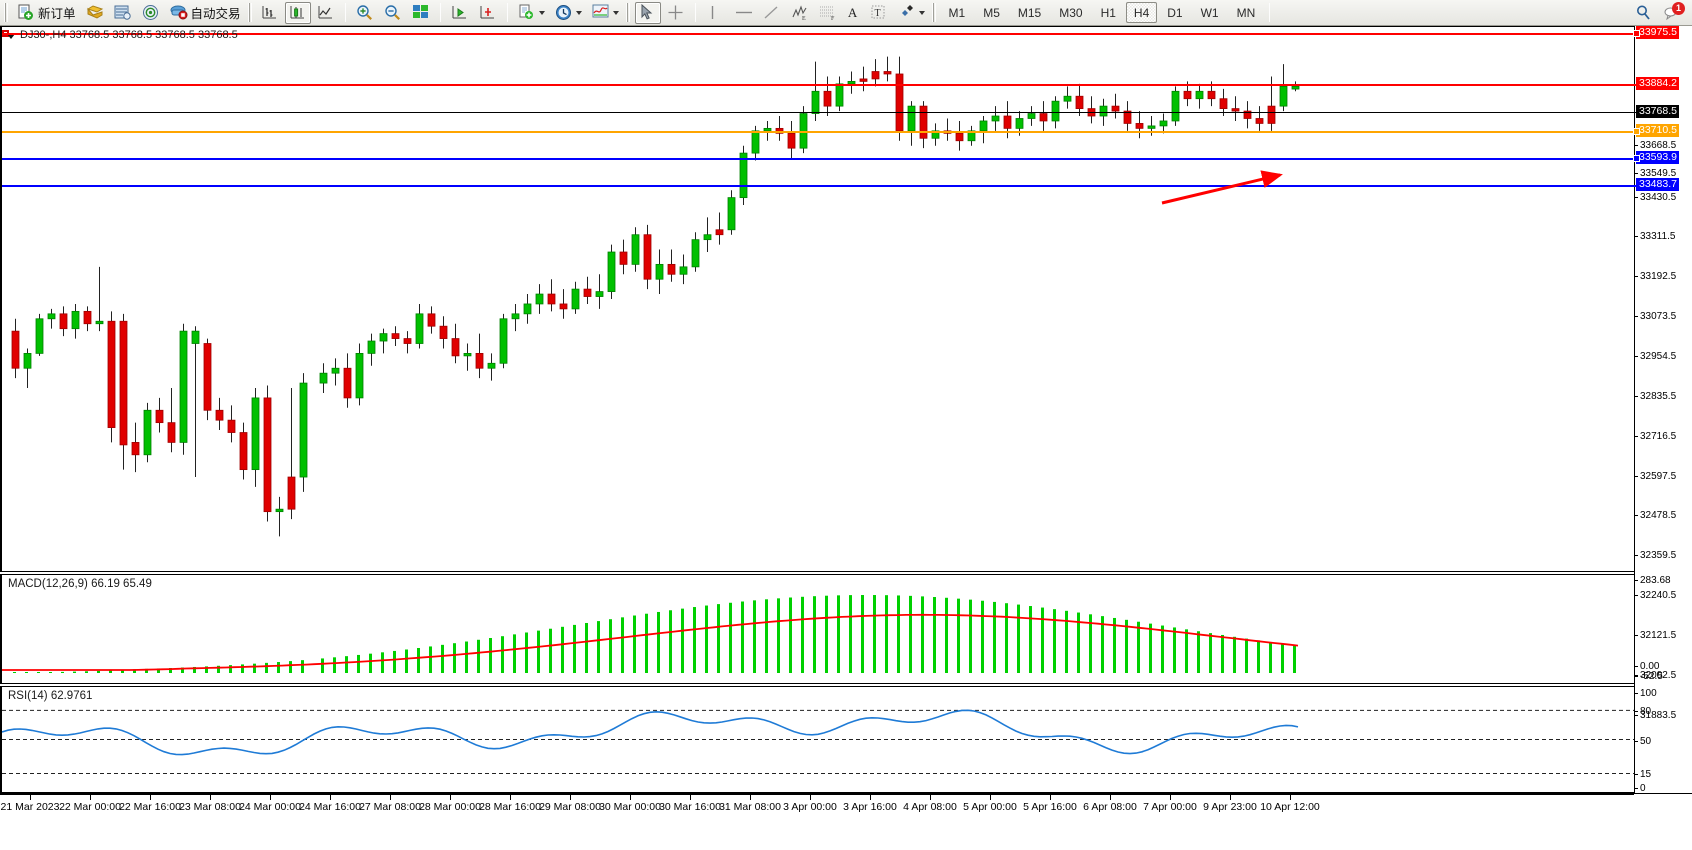  Describe the element at coordinates (1108, 12) in the screenshot. I see `timeframe-h1: H1` at that location.